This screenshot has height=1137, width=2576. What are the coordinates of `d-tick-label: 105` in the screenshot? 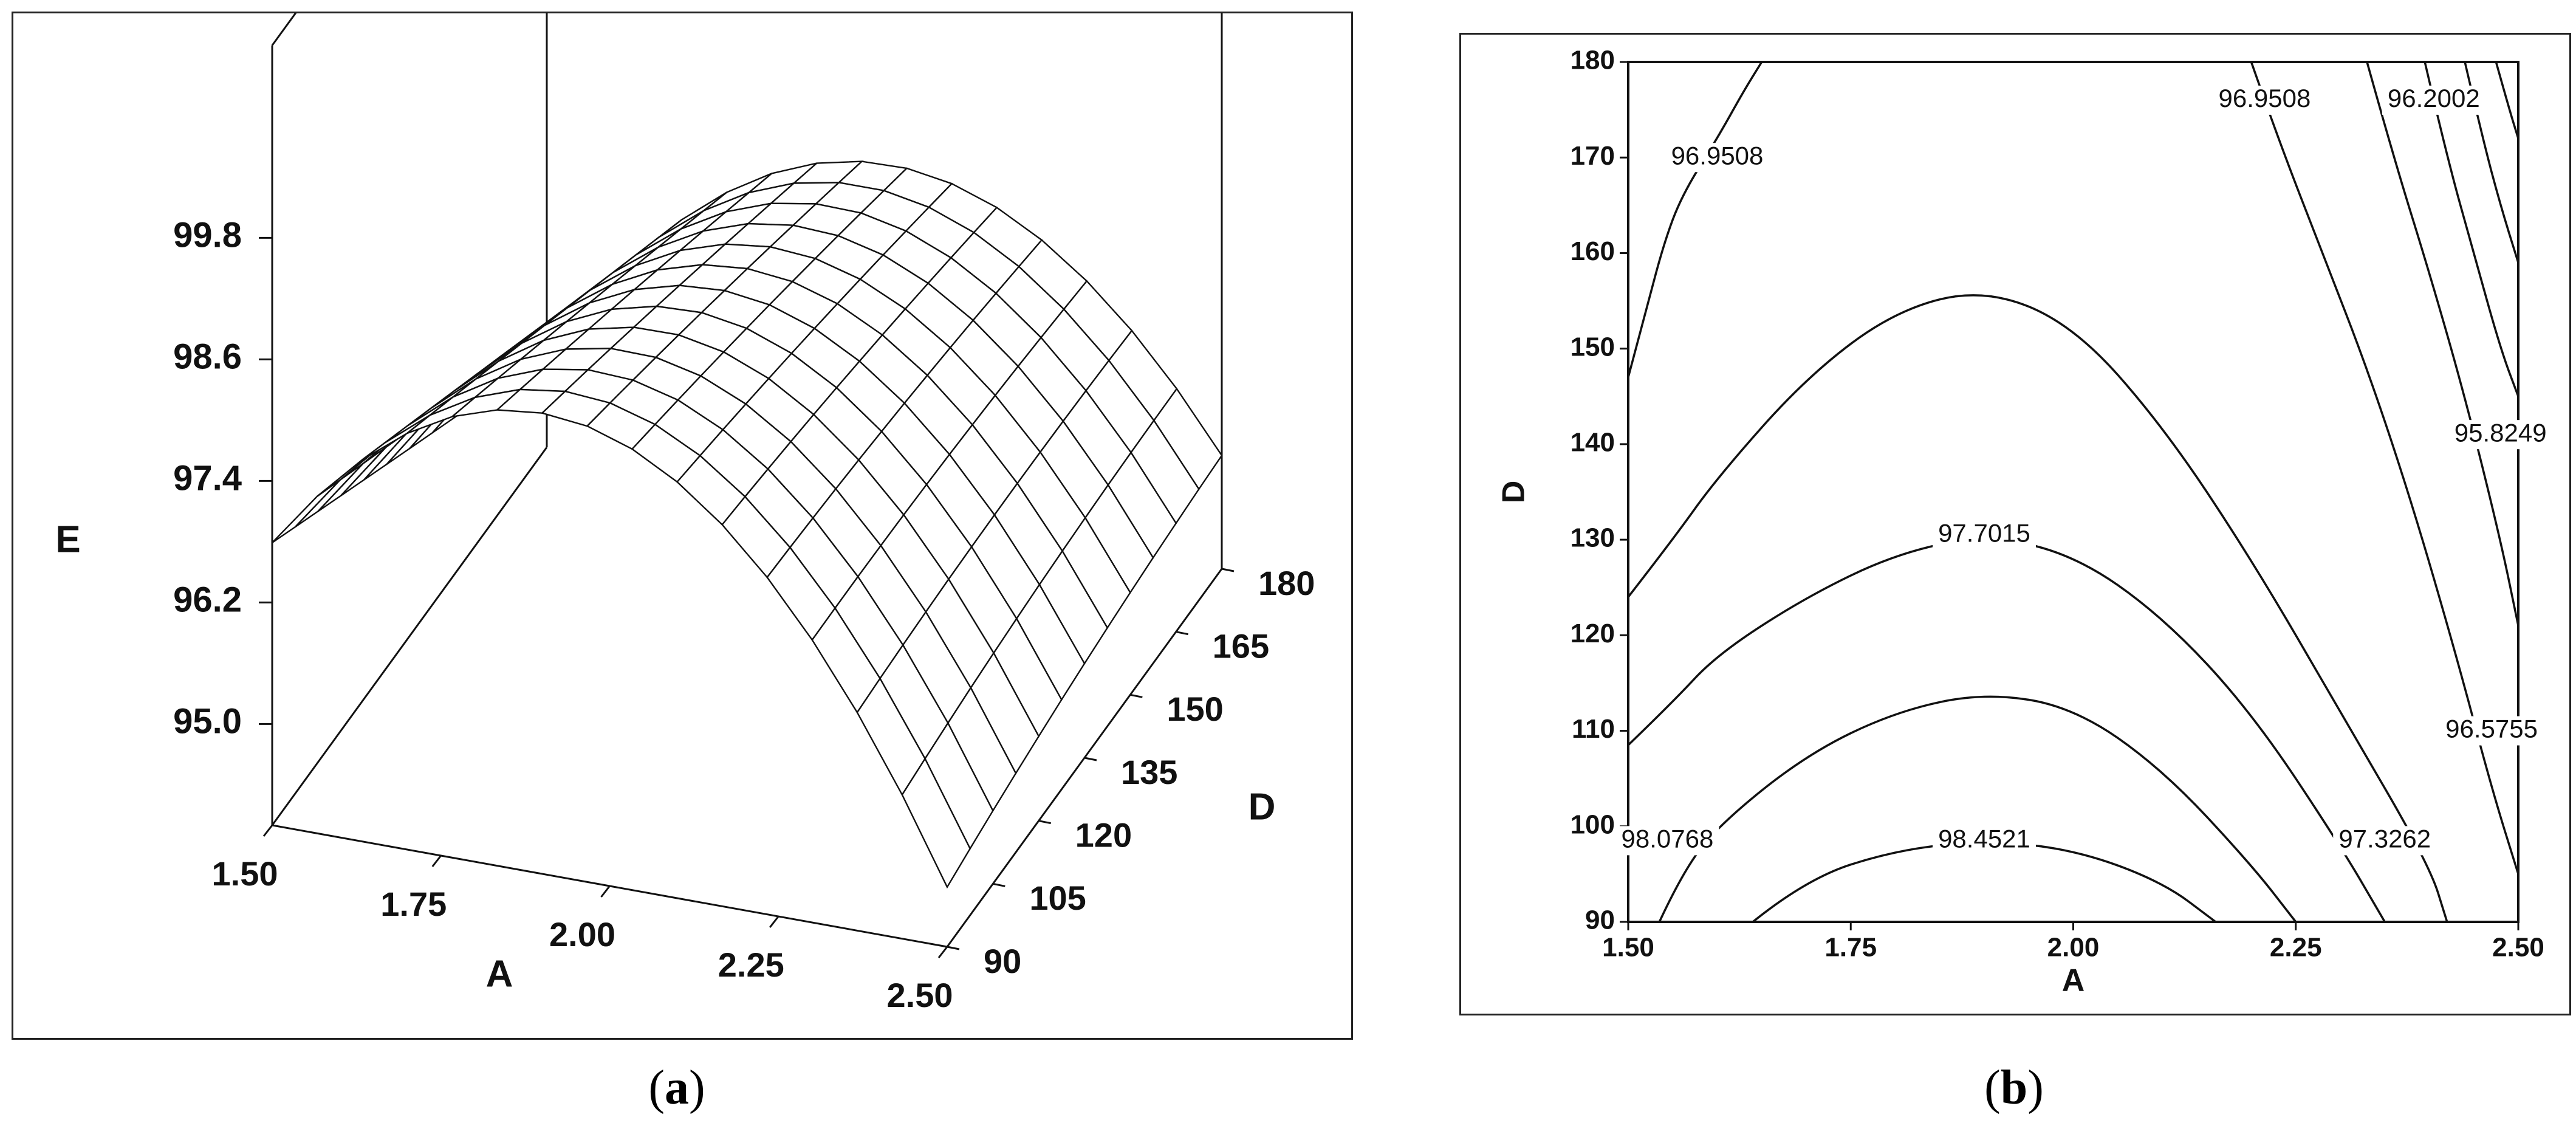 It's located at (1057, 898).